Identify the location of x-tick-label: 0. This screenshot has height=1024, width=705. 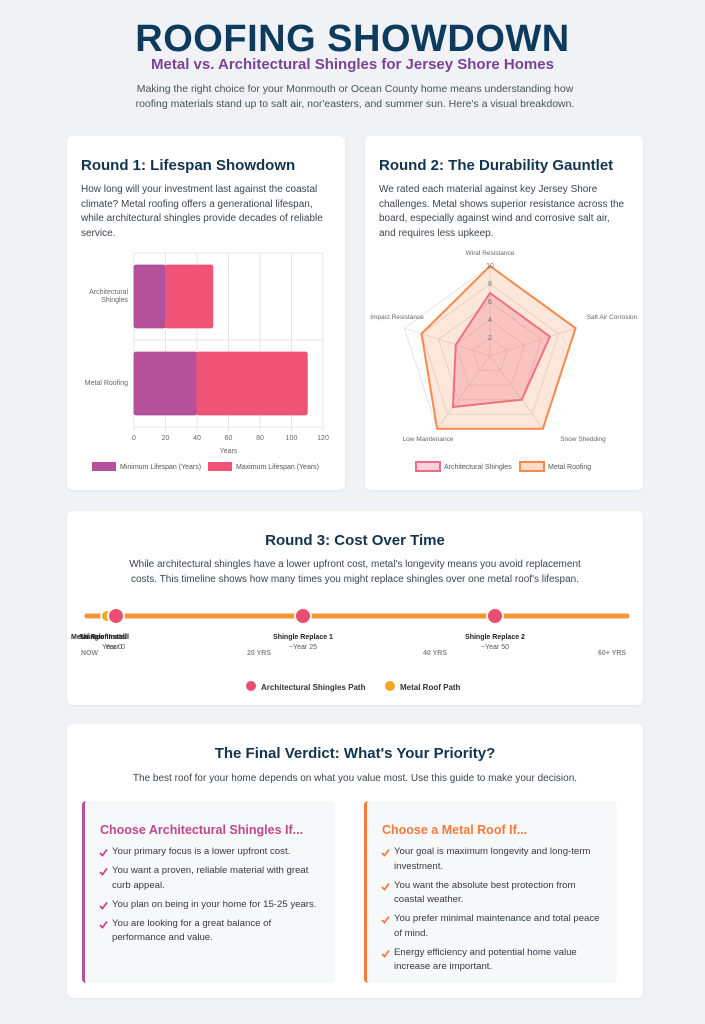
(134, 438).